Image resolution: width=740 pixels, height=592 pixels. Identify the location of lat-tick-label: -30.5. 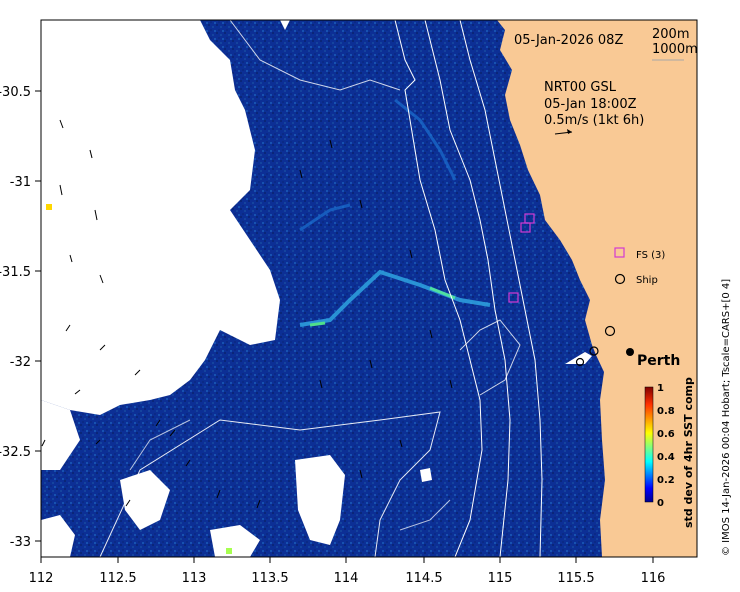
(15, 92).